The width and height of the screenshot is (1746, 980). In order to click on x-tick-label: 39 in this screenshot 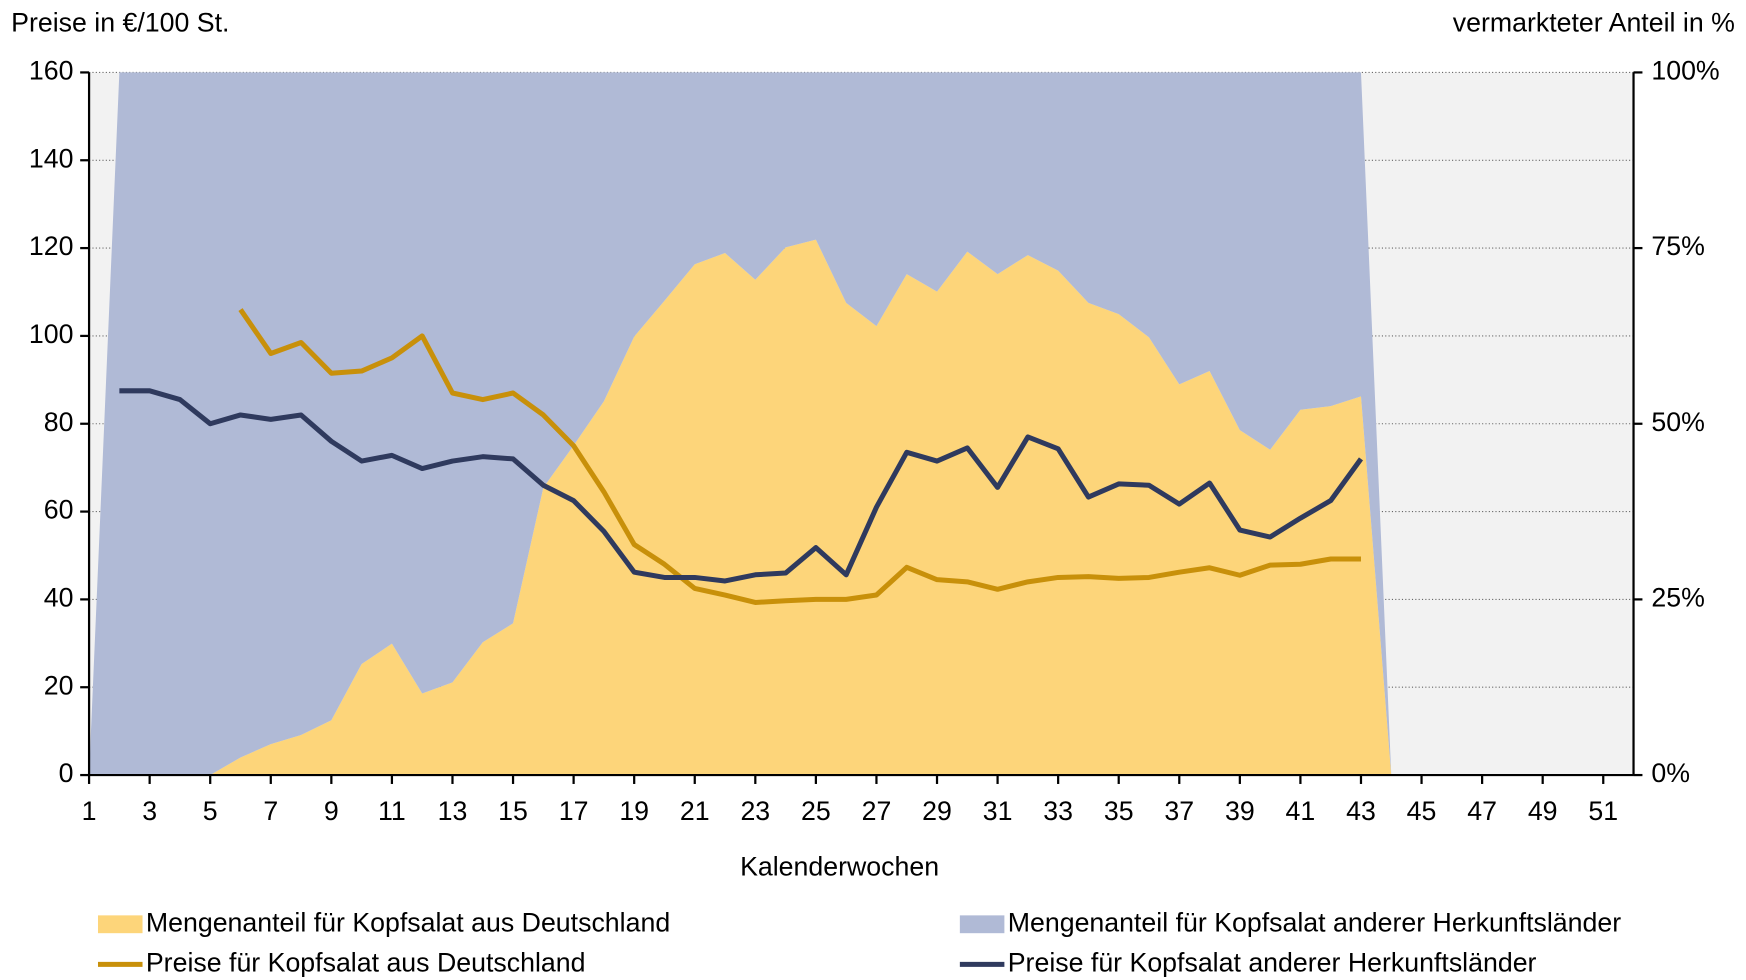, I will do `click(1240, 811)`.